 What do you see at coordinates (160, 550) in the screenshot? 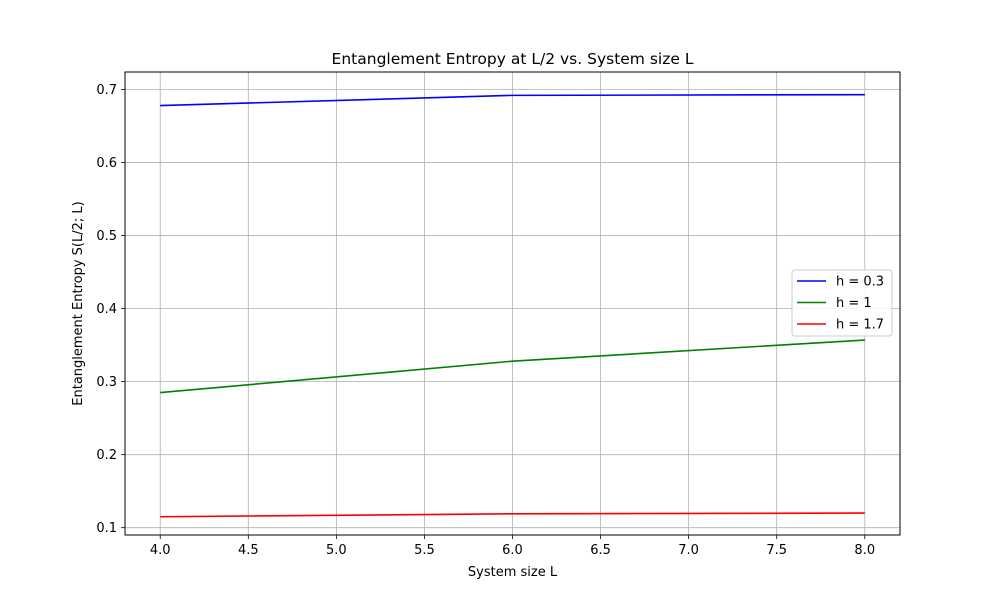
I see `x-tick-label: 4.0` at bounding box center [160, 550].